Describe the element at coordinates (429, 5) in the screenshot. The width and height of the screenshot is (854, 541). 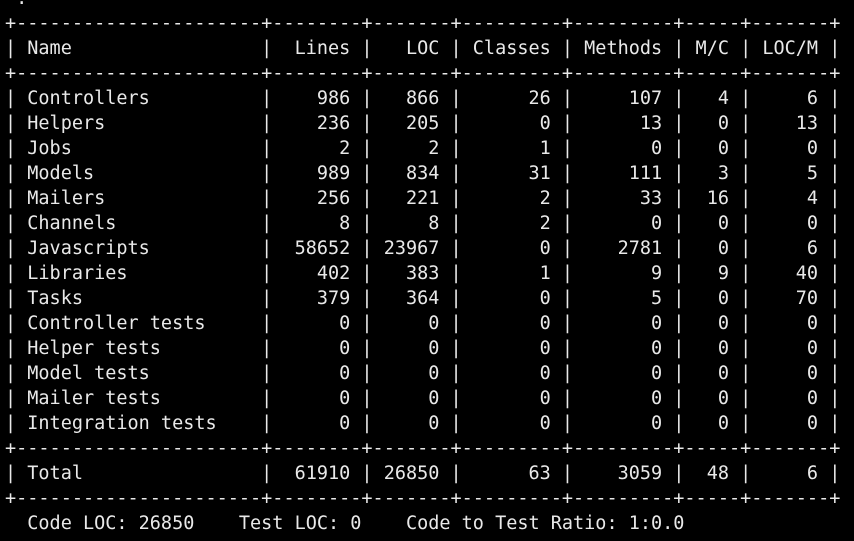
I see `terminal-line: .` at that location.